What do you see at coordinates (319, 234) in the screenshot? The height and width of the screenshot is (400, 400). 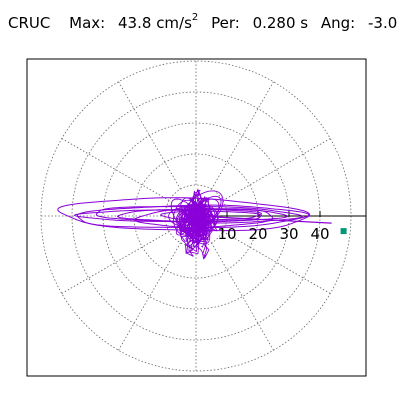 I see `radial-tick-label-40: 40` at bounding box center [319, 234].